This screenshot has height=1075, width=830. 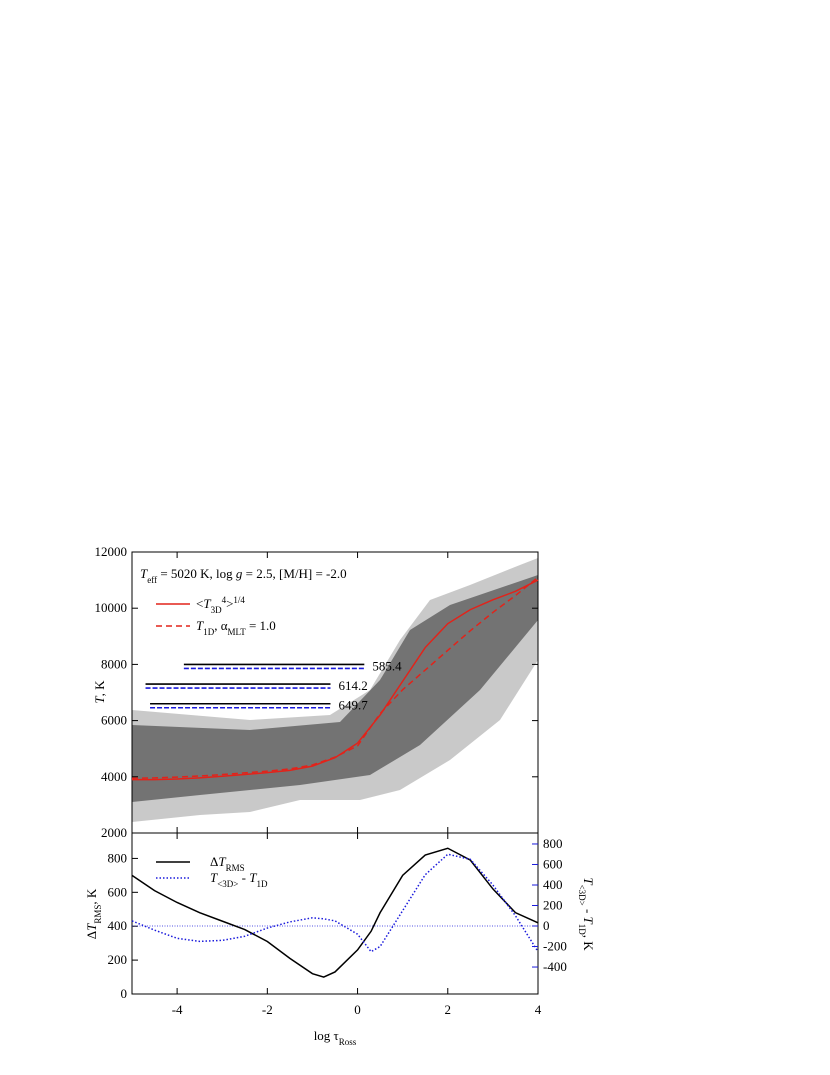 What do you see at coordinates (177, 1009) in the screenshot?
I see `x-tick-label: -4` at bounding box center [177, 1009].